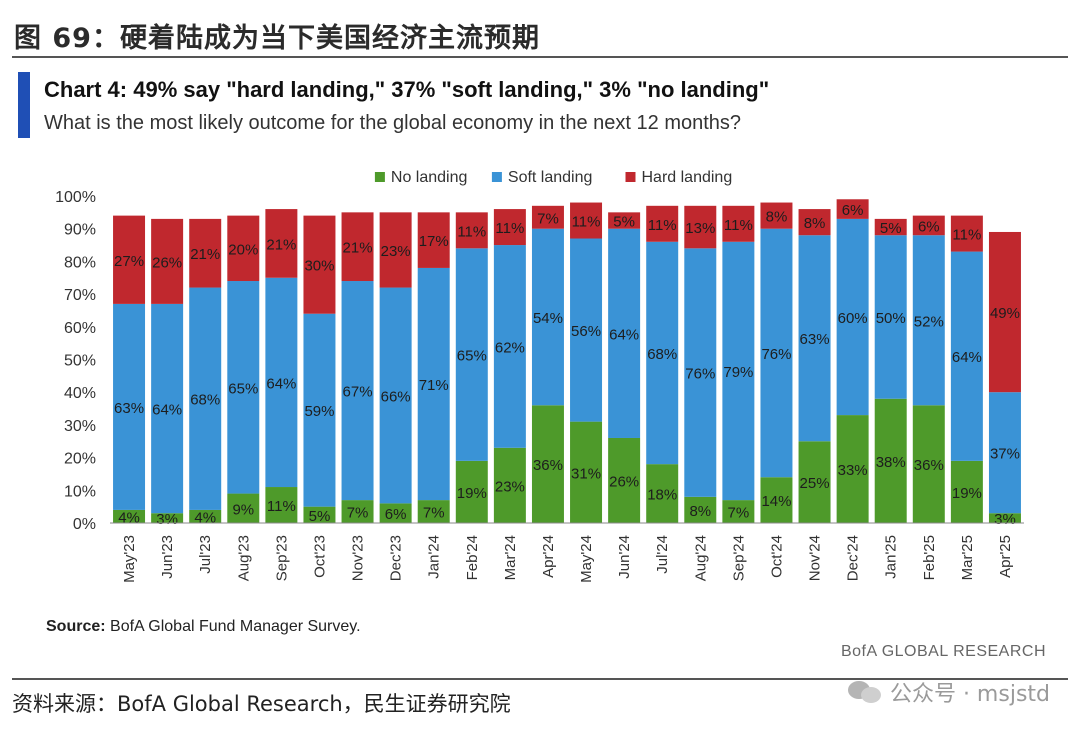  I want to click on data-label-hard-landing: 49%, so click(1005, 313).